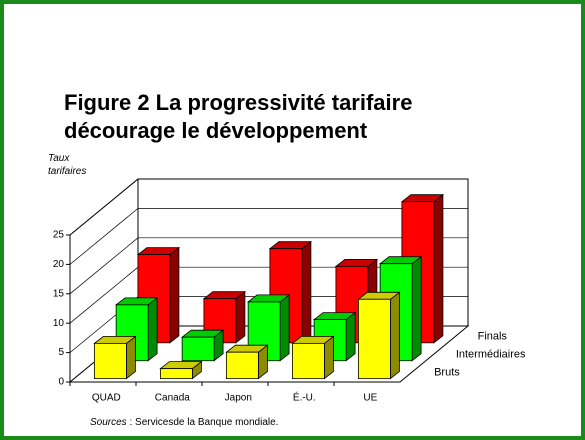  I want to click on chart-subtitle: décourage le développement, so click(216, 130).